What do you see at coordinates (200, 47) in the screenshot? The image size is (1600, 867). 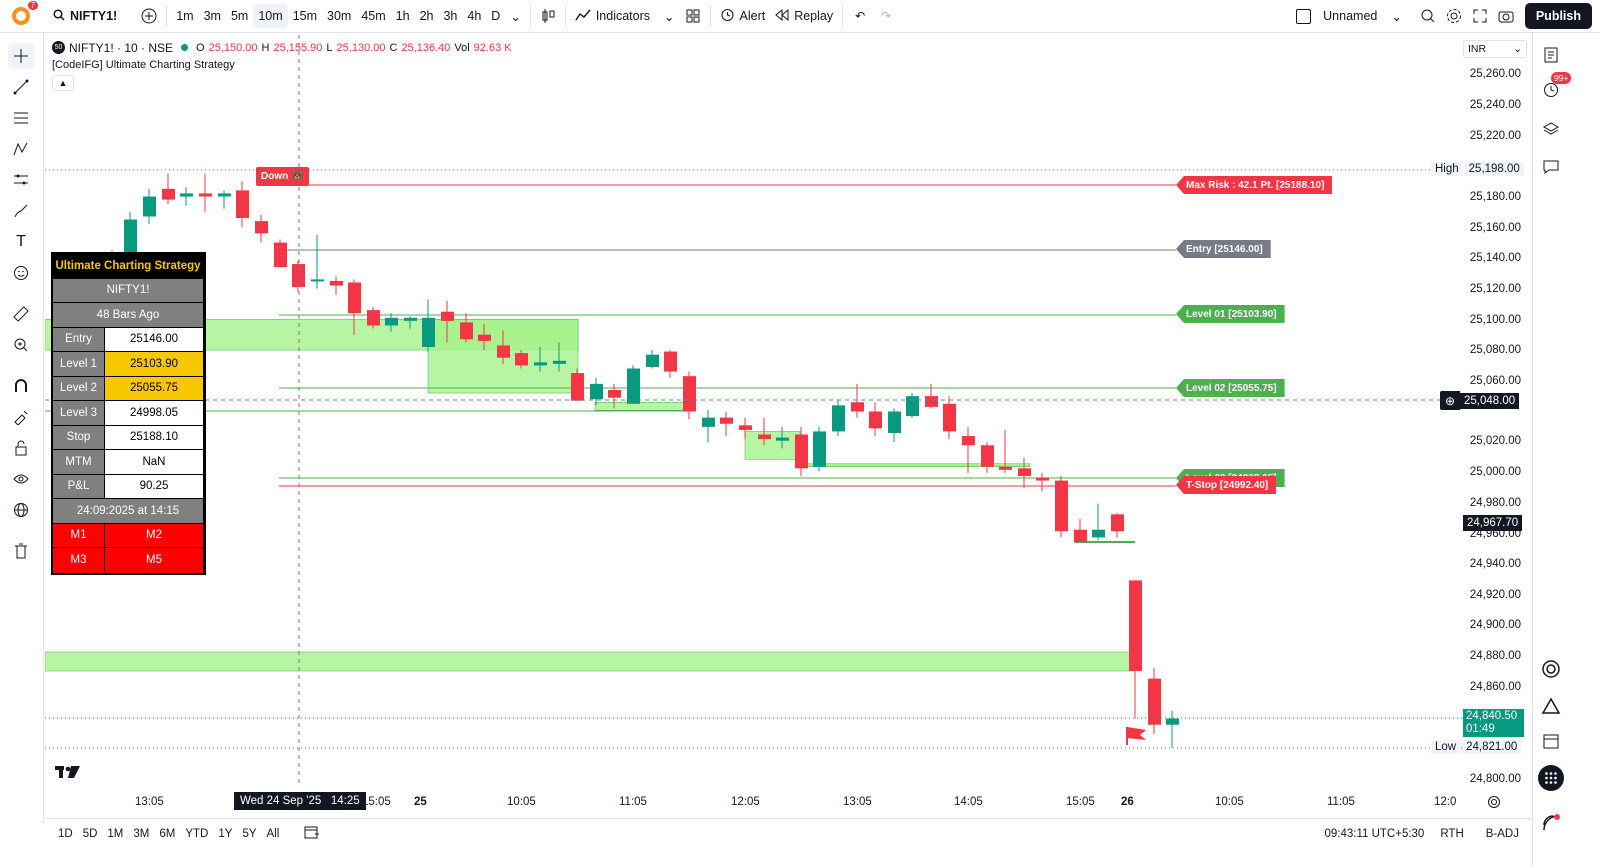 I see `open-label: O` at bounding box center [200, 47].